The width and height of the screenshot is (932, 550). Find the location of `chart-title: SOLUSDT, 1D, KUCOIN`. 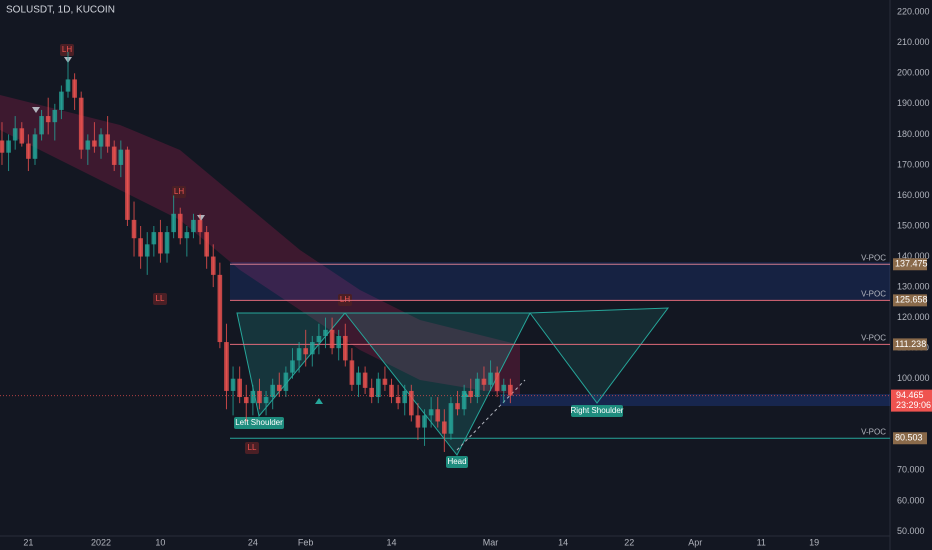

chart-title: SOLUSDT, 1D, KUCOIN is located at coordinates (60, 10).